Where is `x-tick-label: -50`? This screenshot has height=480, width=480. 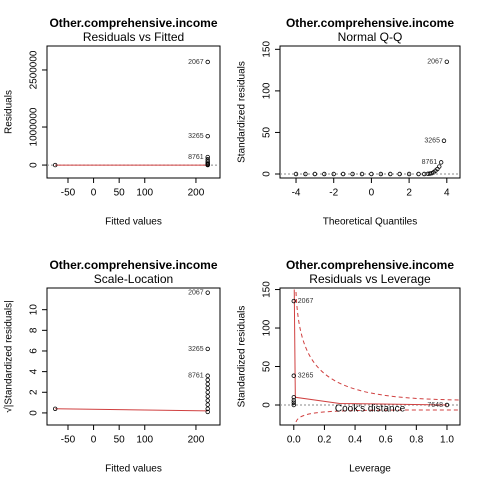 x-tick-label: -50 is located at coordinates (68, 440).